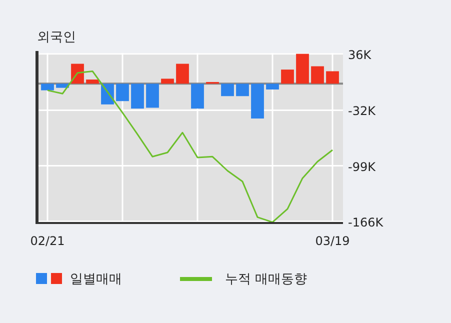  What do you see at coordinates (96, 279) in the screenshot?
I see `legend-label: 일별매매` at bounding box center [96, 279].